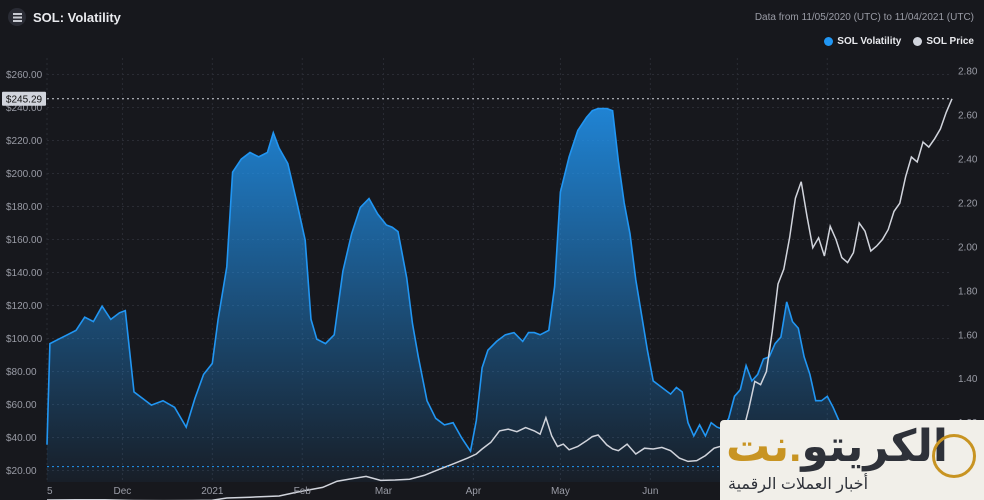 The width and height of the screenshot is (984, 500). What do you see at coordinates (212, 491) in the screenshot?
I see `x-axis-tick: 2021` at bounding box center [212, 491].